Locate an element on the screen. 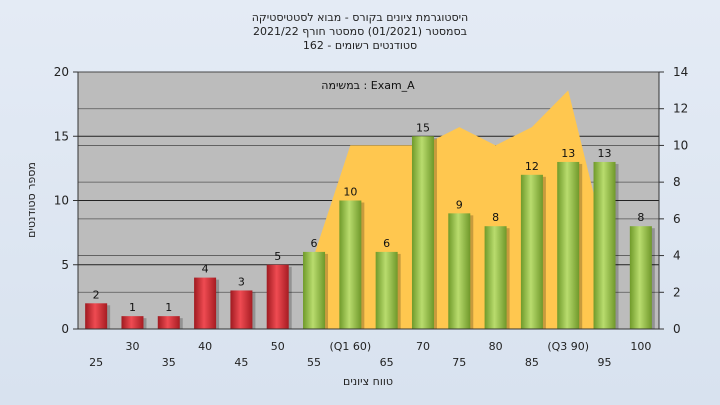 The width and height of the screenshot is (720, 405). x-tick-label: 100 is located at coordinates (640, 346).